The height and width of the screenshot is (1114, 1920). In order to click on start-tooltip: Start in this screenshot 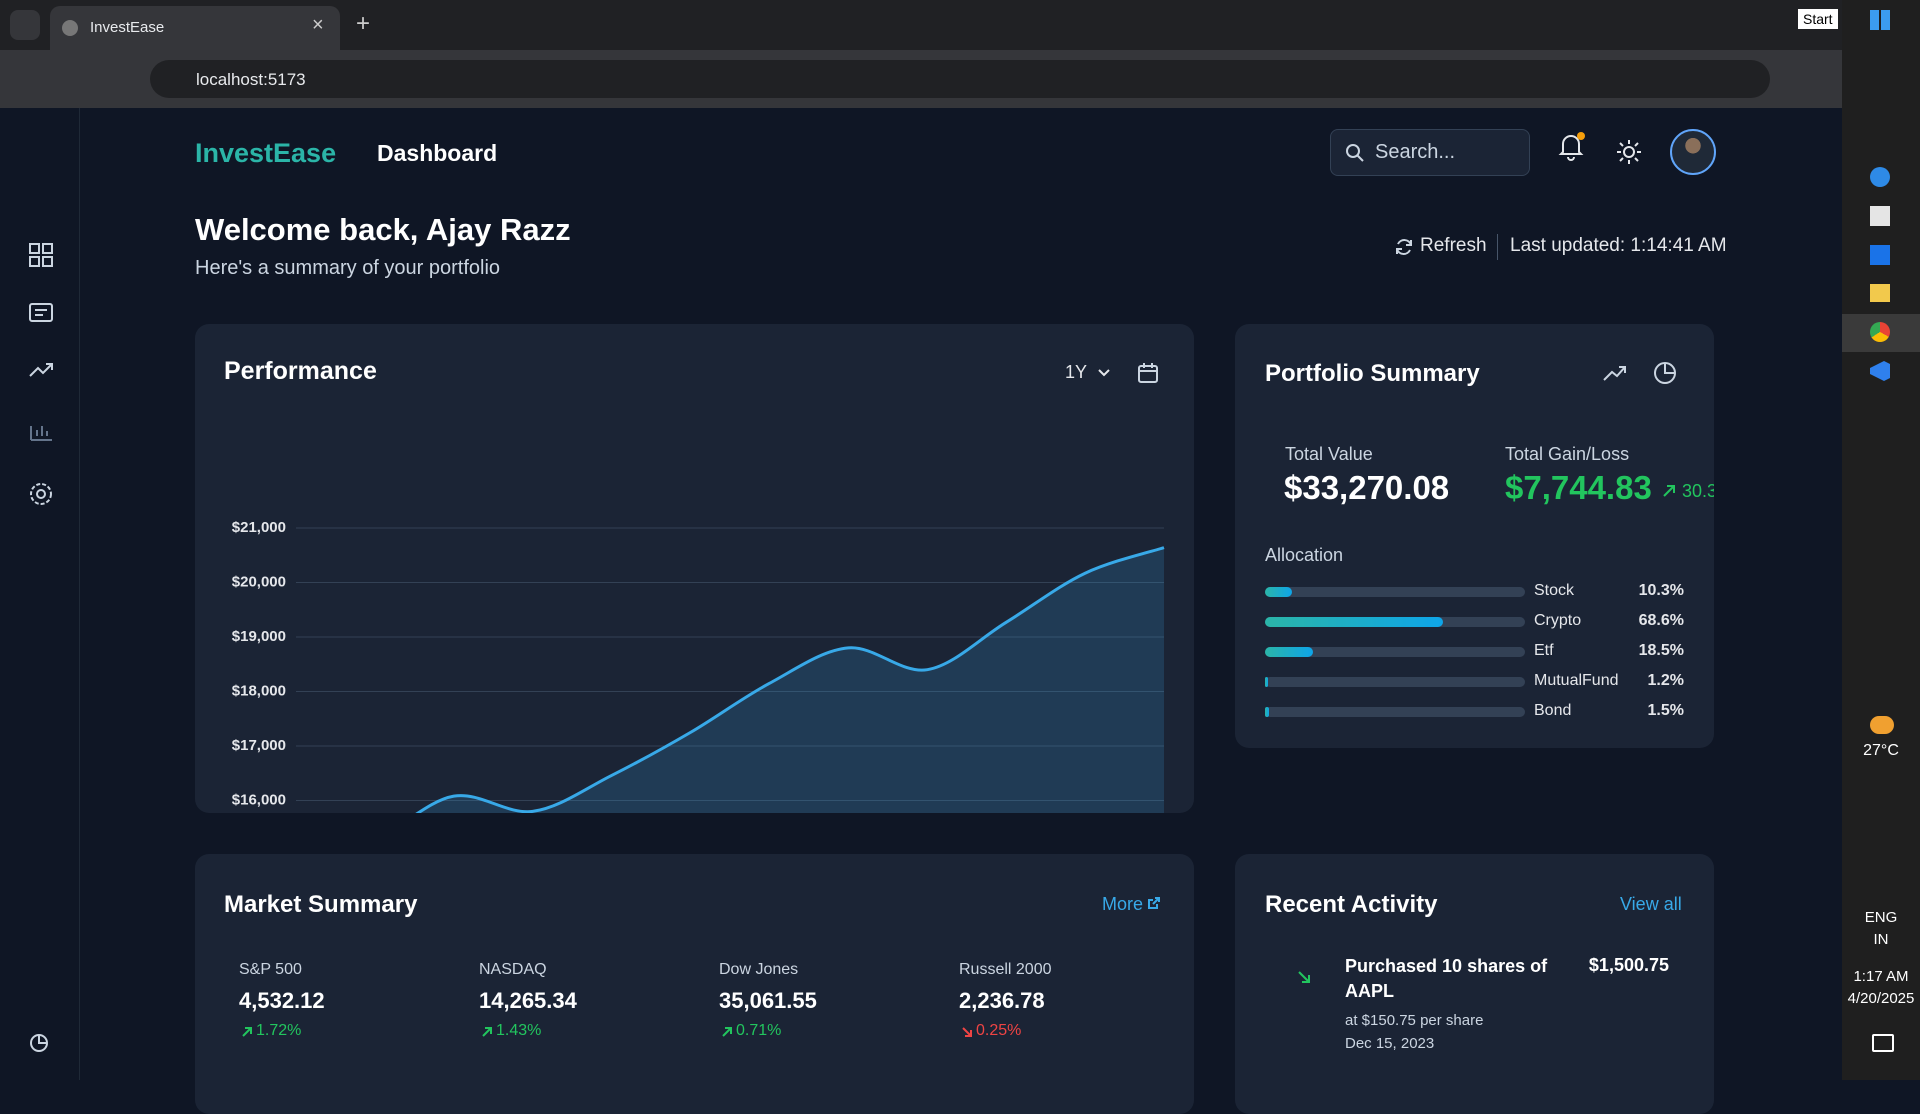, I will do `click(1818, 19)`.